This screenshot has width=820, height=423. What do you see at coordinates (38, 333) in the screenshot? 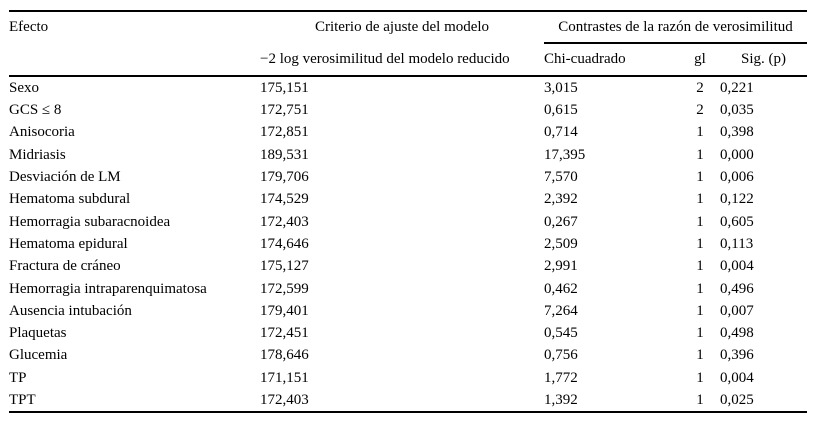
I see `cell-efecto: Plaquetas` at bounding box center [38, 333].